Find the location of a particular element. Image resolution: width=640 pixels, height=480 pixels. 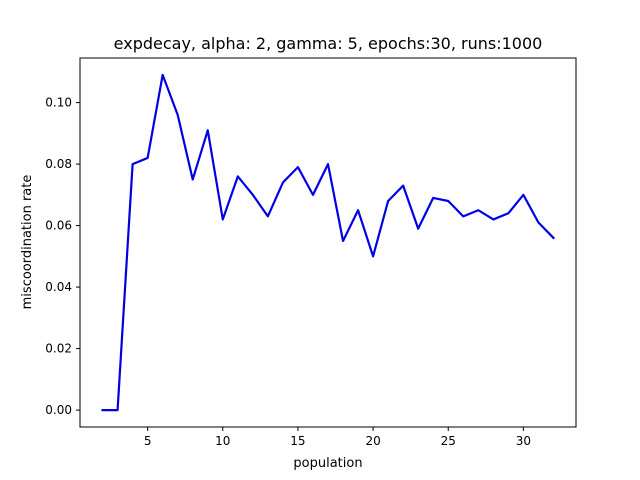

x-axis-label: population is located at coordinates (327, 463).